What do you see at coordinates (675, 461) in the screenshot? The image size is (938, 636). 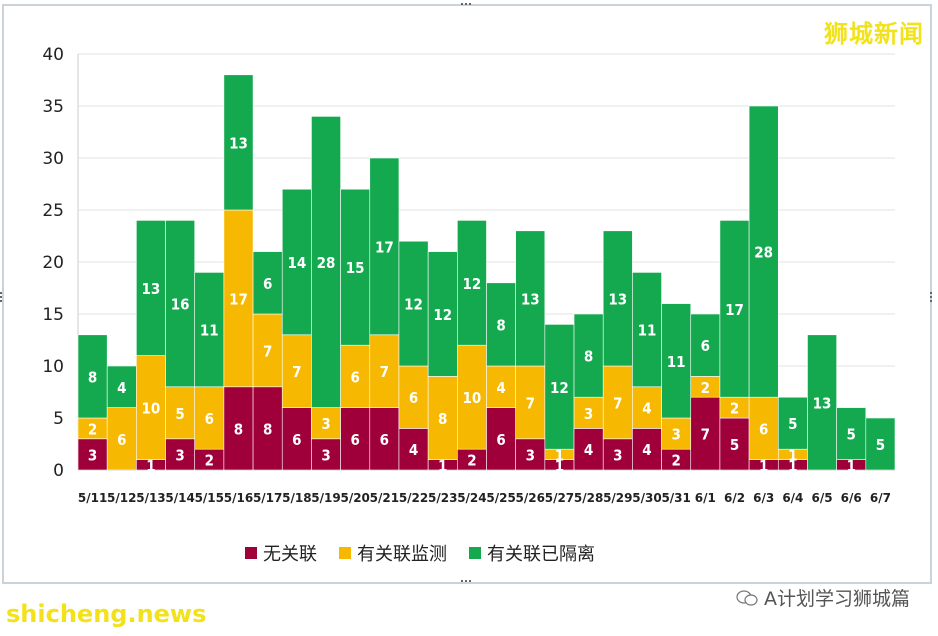 I see `value-label-unlinked: 2` at bounding box center [675, 461].